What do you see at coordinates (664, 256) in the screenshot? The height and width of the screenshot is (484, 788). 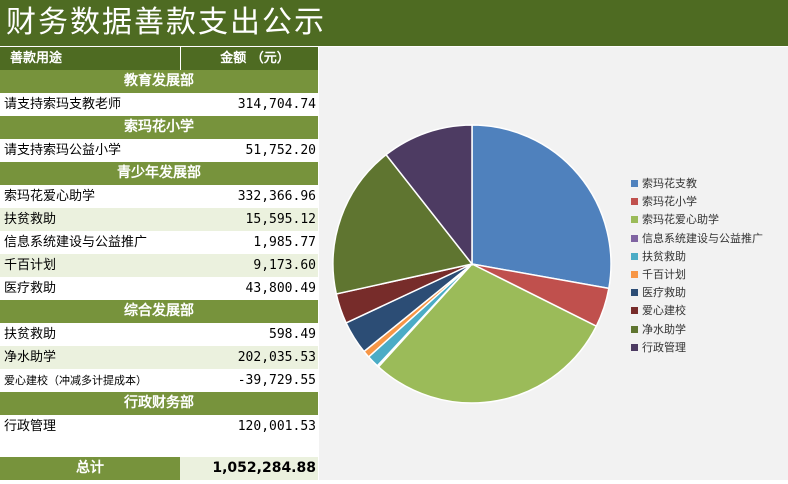 I see `legend-label: 扶贫救助` at bounding box center [664, 256].